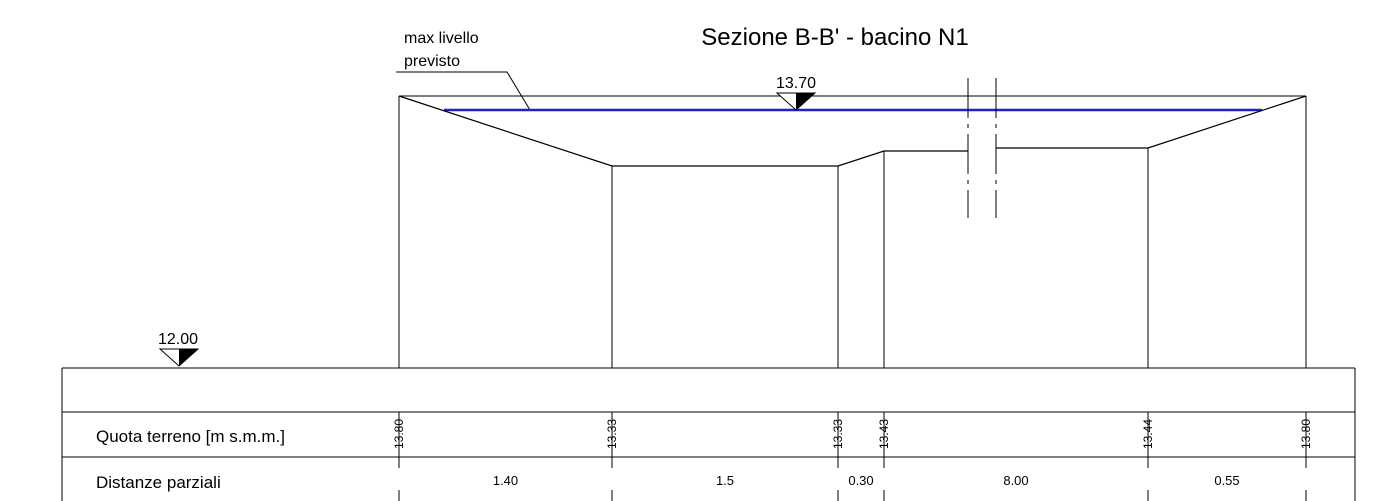 The image size is (1399, 501). What do you see at coordinates (432, 61) in the screenshot?
I see `water-note-line2: previsto` at bounding box center [432, 61].